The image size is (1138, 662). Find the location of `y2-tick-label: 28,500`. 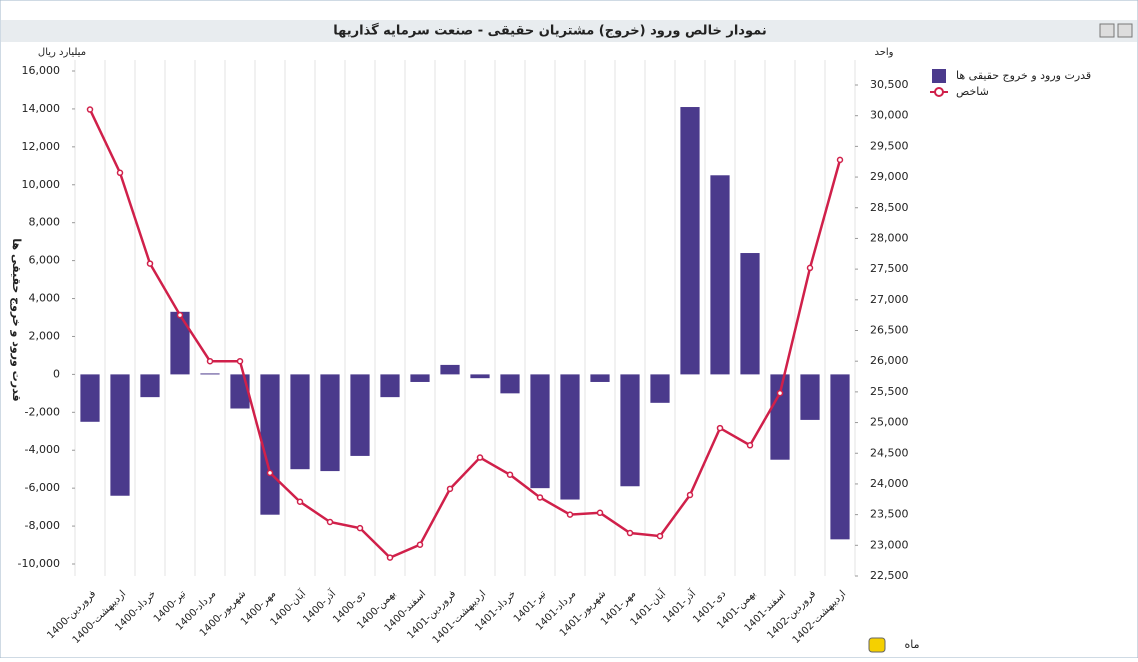

y2-tick-label: 28,500 is located at coordinates (889, 207).